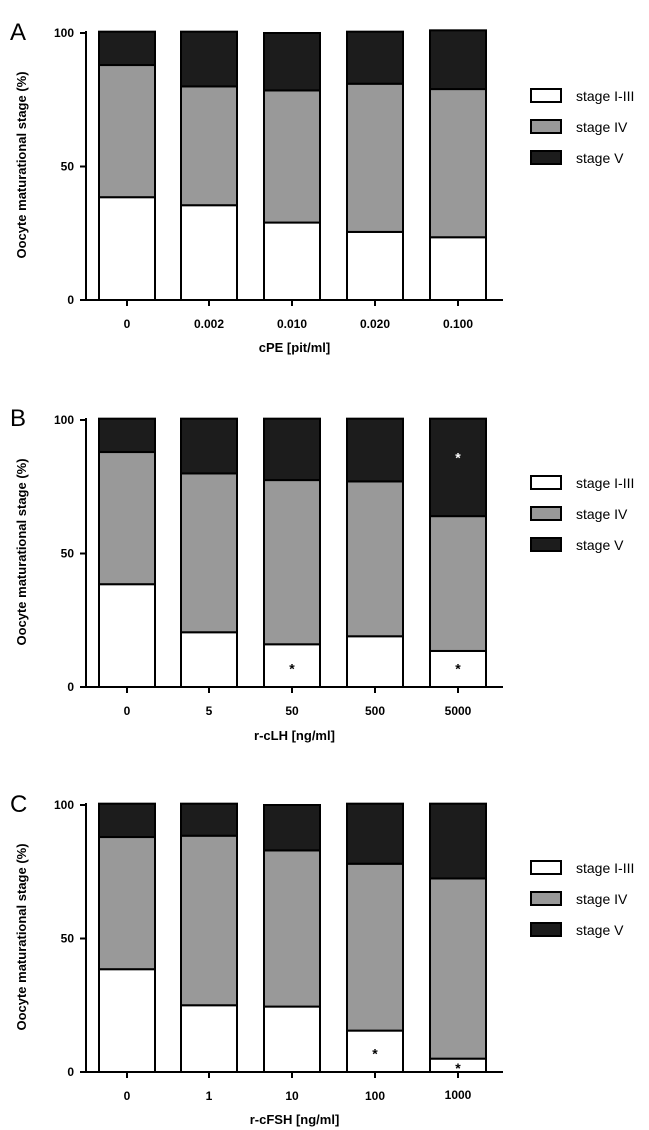 Image resolution: width=649 pixels, height=1130 pixels. I want to click on x-tick-label: 500, so click(375, 711).